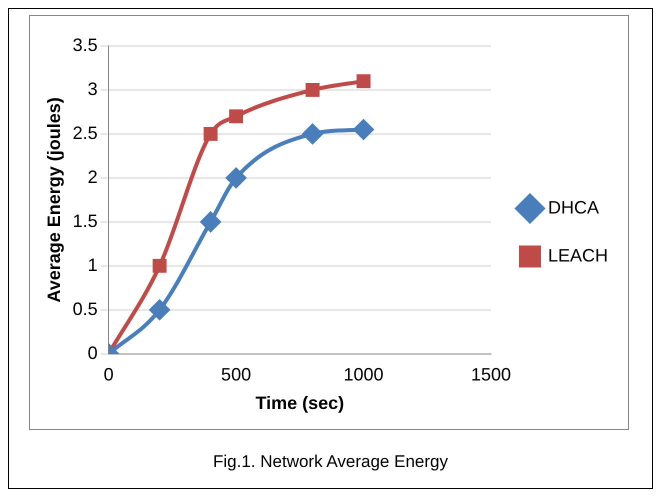 This screenshot has width=665, height=501. What do you see at coordinates (85, 220) in the screenshot?
I see `y-tick-label: 1.5` at bounding box center [85, 220].